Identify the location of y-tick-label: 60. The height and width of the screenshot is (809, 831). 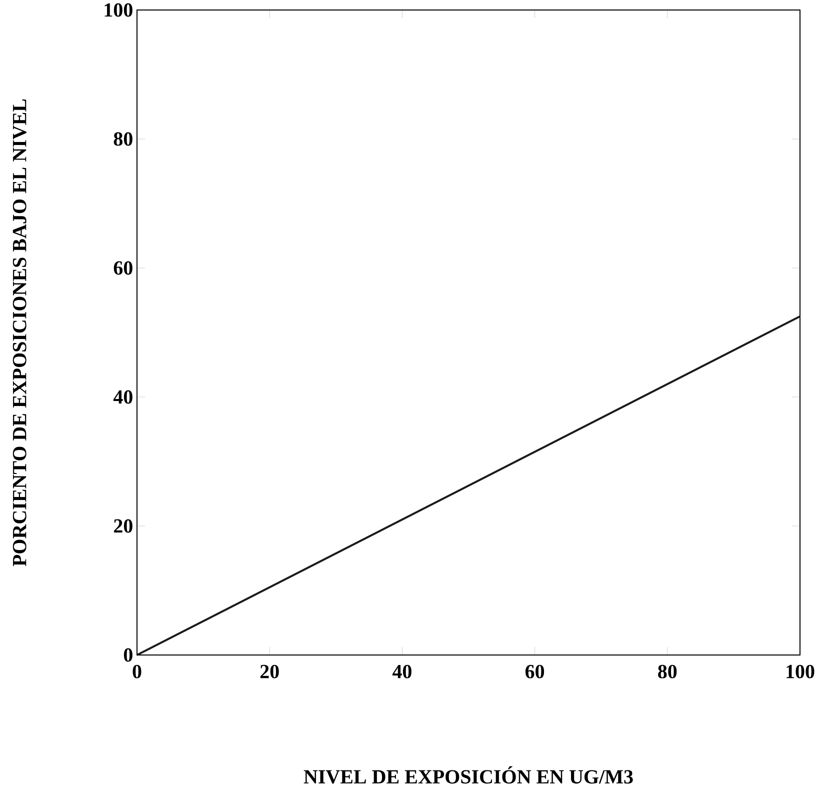
(123, 268).